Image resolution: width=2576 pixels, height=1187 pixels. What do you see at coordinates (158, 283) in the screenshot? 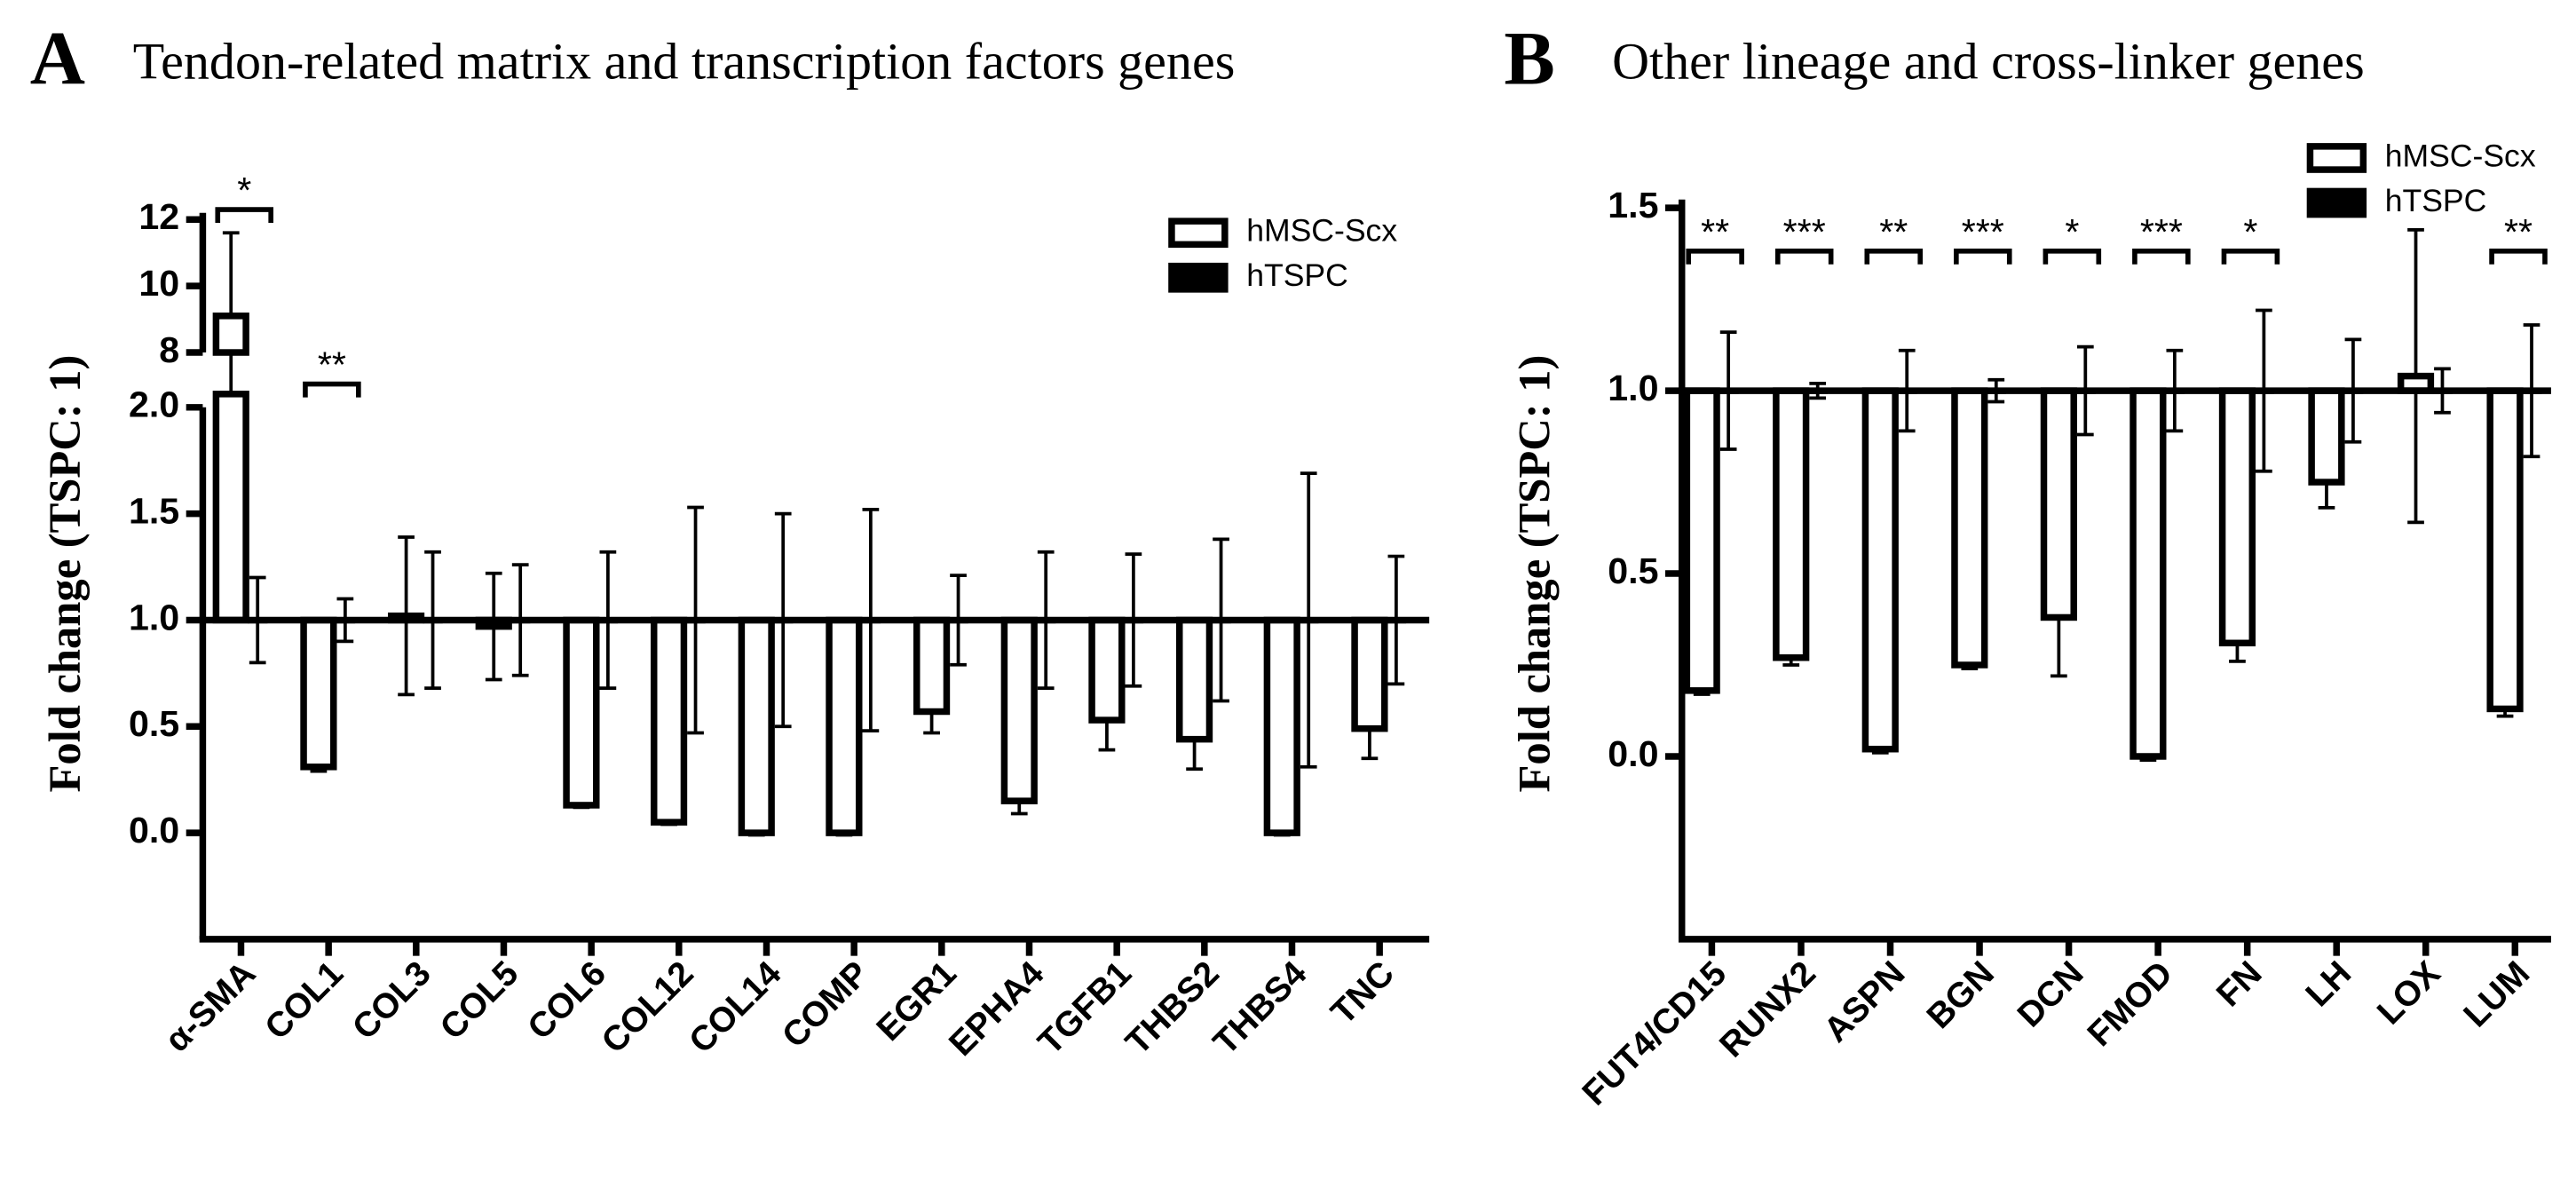
I see `y-tick-label: 10` at bounding box center [158, 283].